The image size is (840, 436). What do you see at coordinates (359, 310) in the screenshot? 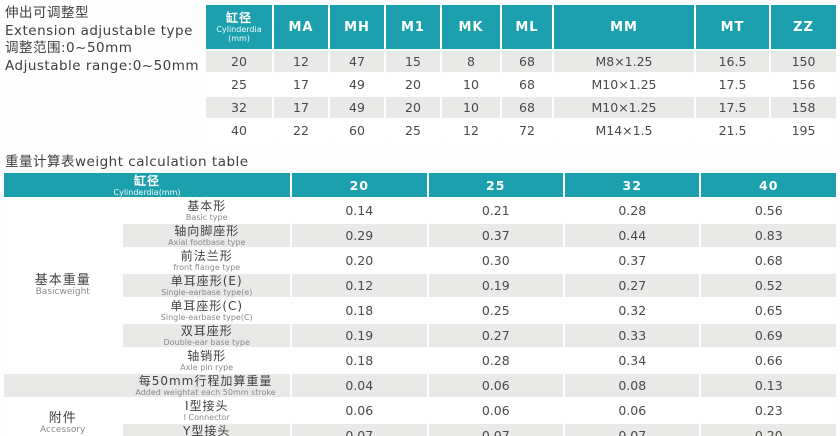
I see `value-cell: 0.18` at bounding box center [359, 310].